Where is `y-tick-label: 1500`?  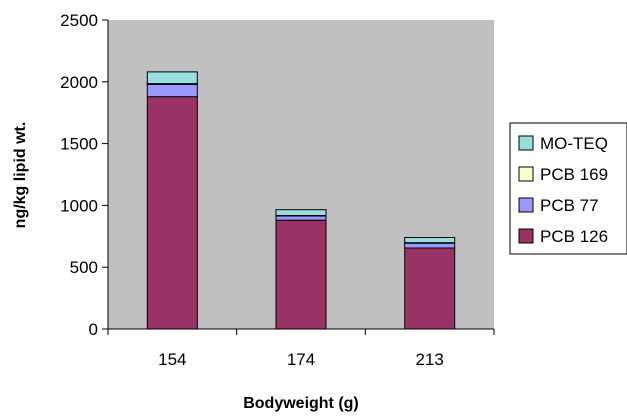
y-tick-label: 1500 is located at coordinates (79, 144).